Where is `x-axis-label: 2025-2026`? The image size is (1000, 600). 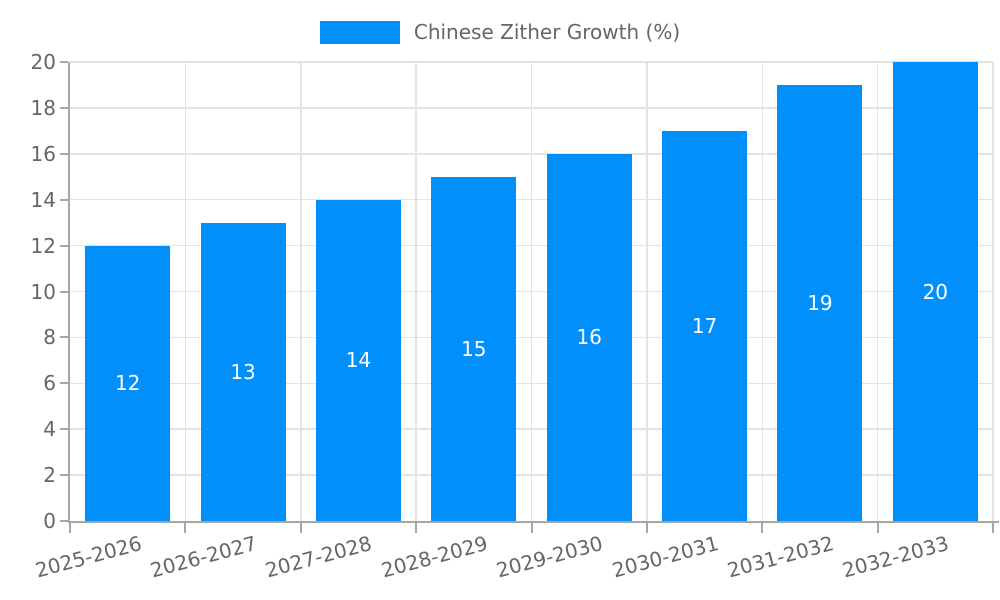 x-axis-label: 2025-2026 is located at coordinates (88, 557).